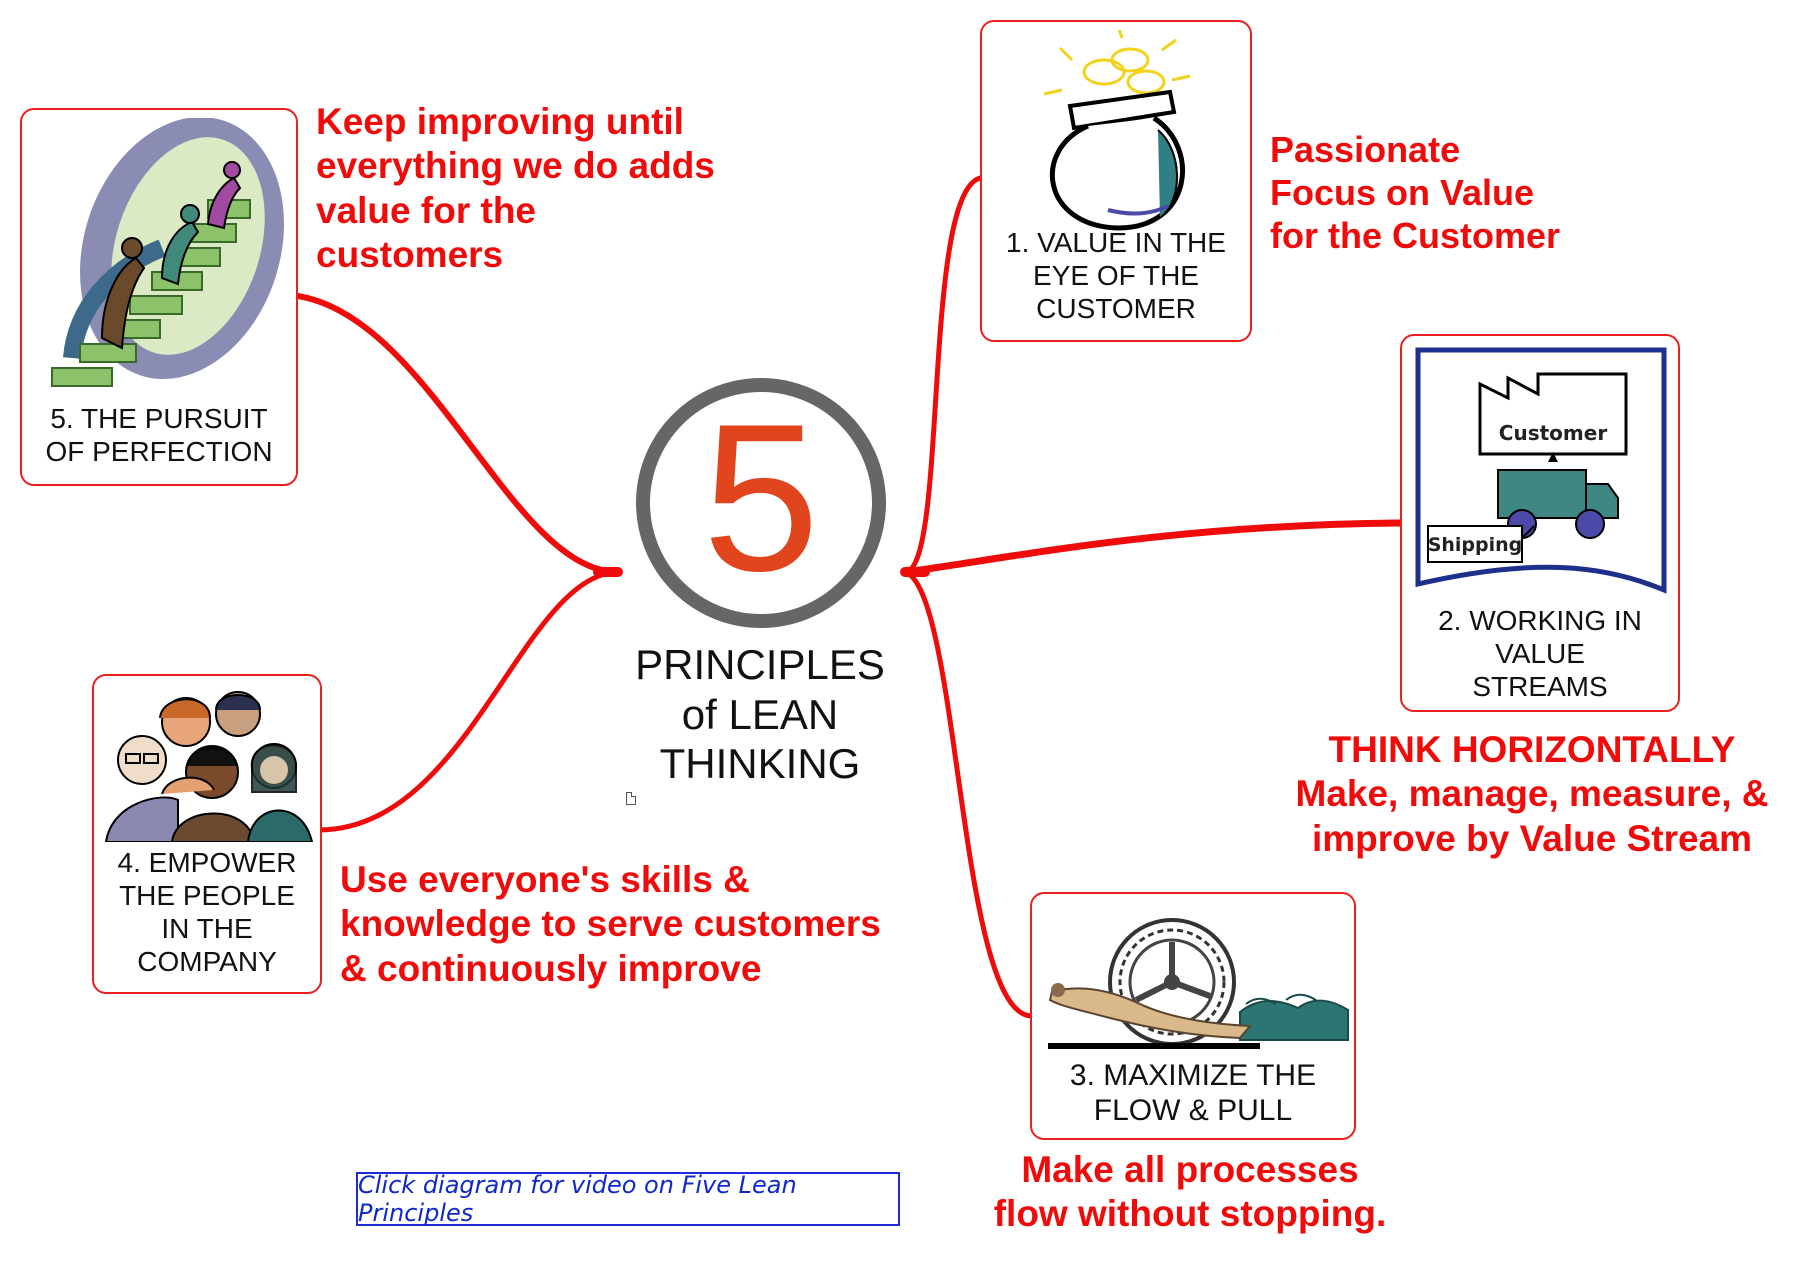 The image size is (1803, 1263). I want to click on caption-line: 4. EMPOWER, so click(207, 862).